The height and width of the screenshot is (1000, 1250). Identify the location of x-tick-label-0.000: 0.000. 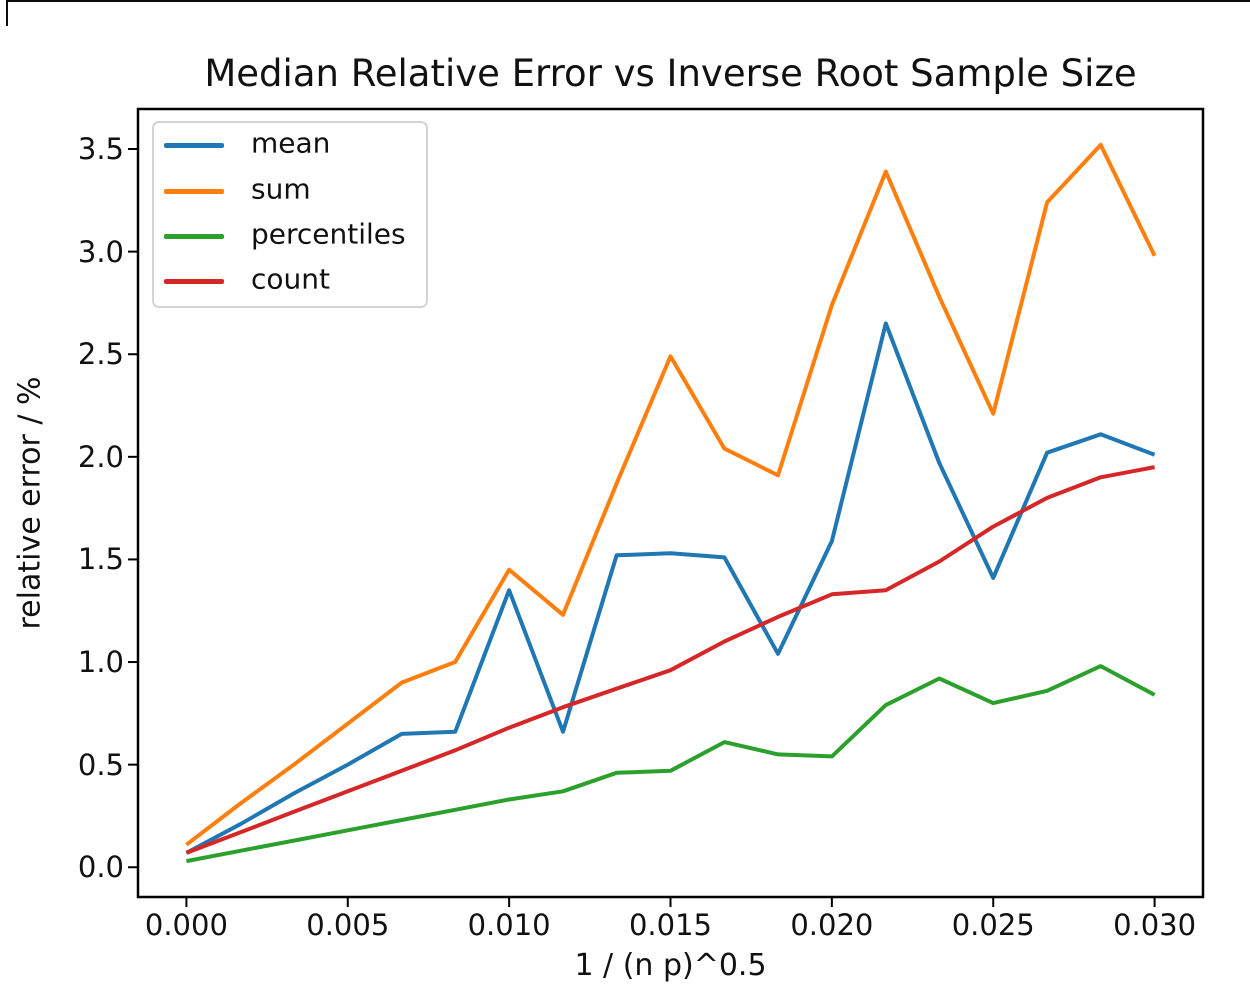
(186, 925).